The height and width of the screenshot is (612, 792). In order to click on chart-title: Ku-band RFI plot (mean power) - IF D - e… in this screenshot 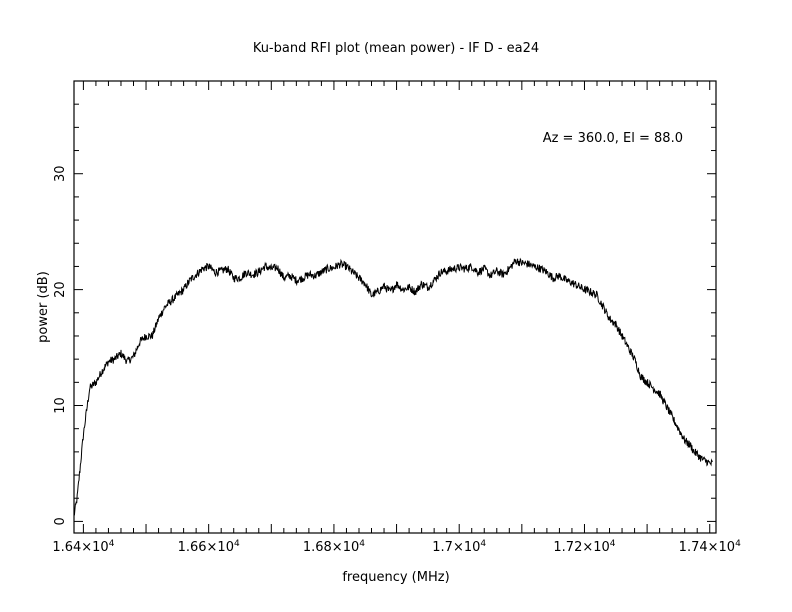, I will do `click(396, 48)`.